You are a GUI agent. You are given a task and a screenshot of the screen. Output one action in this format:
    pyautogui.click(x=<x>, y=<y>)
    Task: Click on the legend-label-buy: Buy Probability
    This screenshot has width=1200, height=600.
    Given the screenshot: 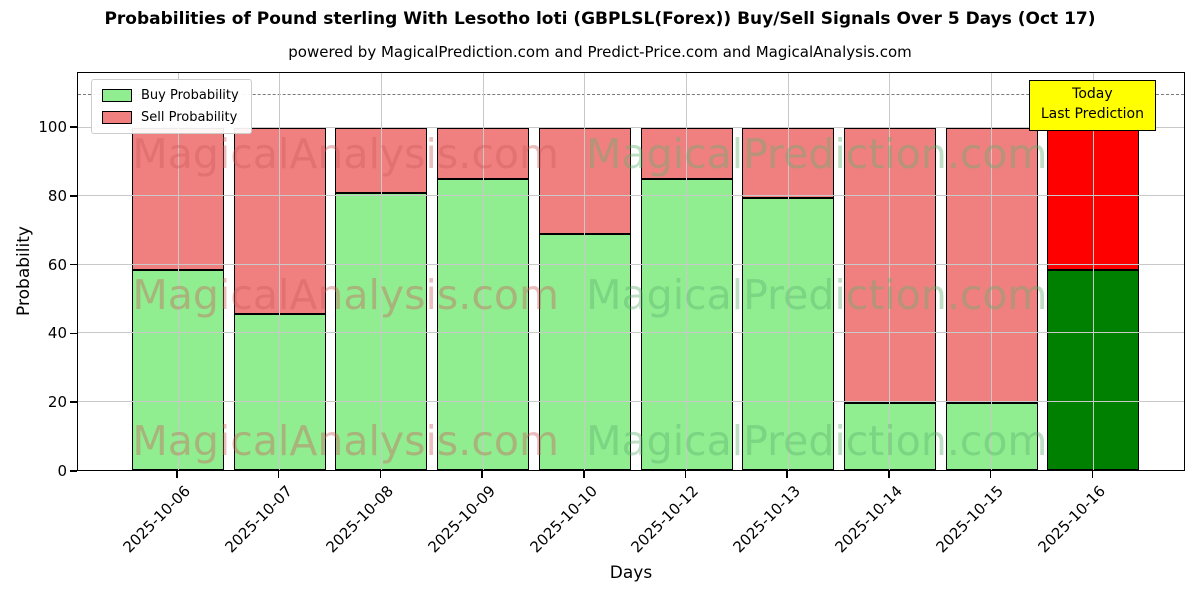 What is the action you would take?
    pyautogui.click(x=190, y=95)
    